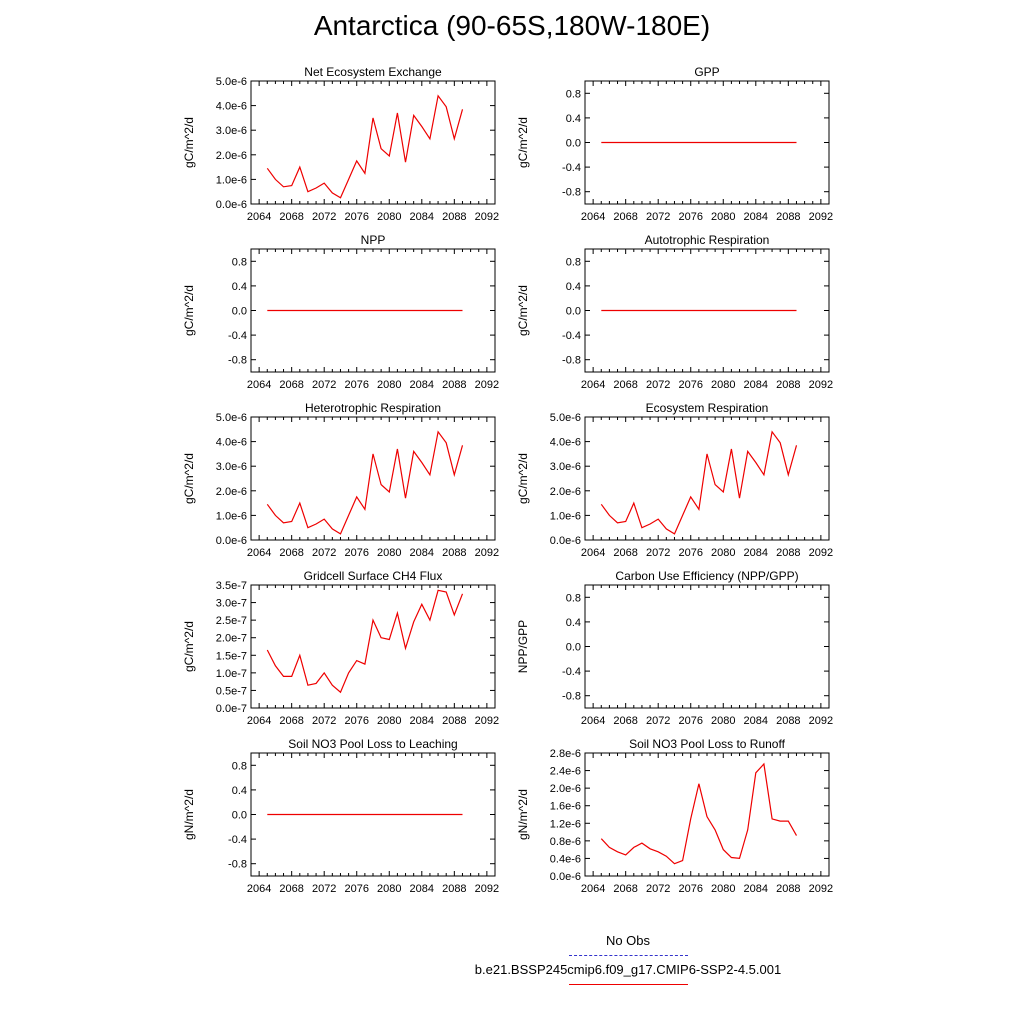  Describe the element at coordinates (231, 639) in the screenshot. I see `y-tick-label: 2.0e-7` at that location.